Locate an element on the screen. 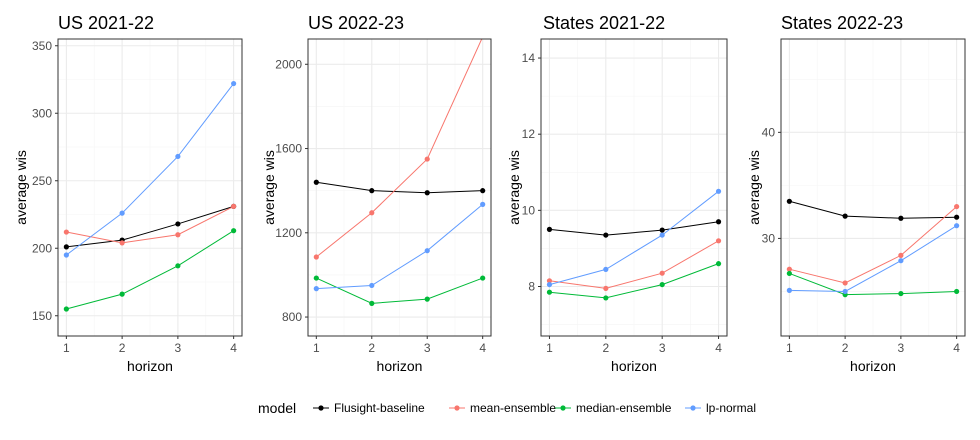  legend-label: mean-ensemble is located at coordinates (513, 408).